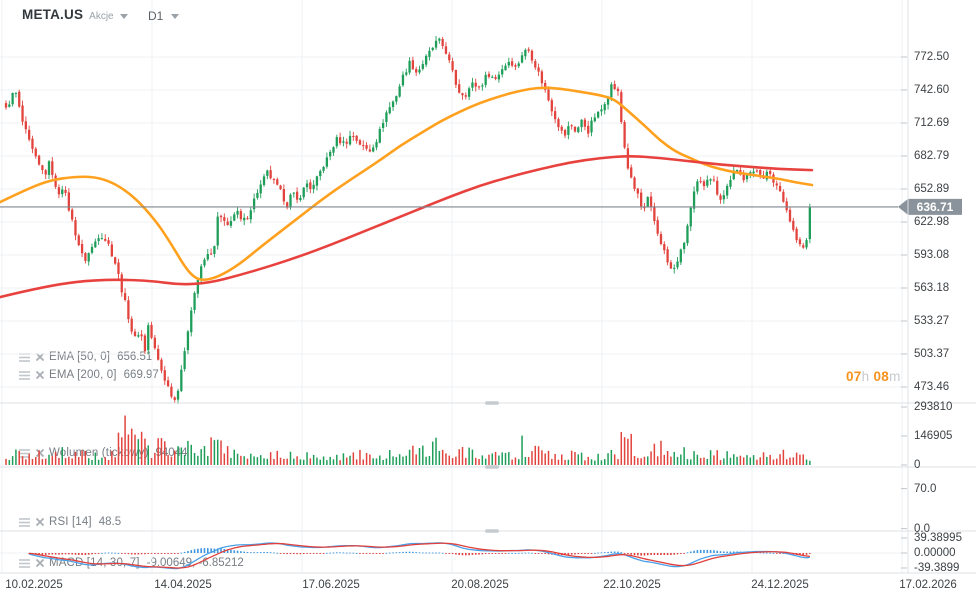 Image resolution: width=976 pixels, height=600 pixels. Describe the element at coordinates (141, 375) in the screenshot. I see `ema200-value: 669.97` at that location.